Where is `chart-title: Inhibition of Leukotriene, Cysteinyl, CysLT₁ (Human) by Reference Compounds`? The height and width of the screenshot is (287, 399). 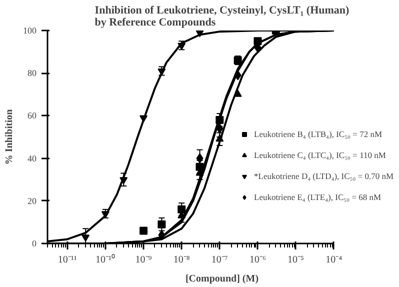
chart-title: Inhibition of Leukotriene, Cysteinyl, CysLT₁ (Human) by Reference Compounds is located at coordinates (222, 16).